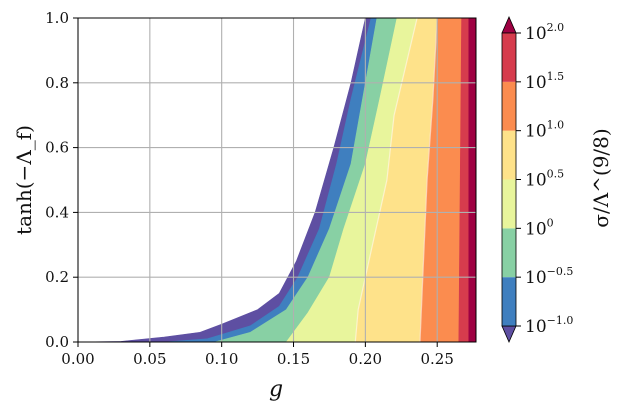 This screenshot has height=410, width=623. What do you see at coordinates (437, 359) in the screenshot?
I see `x-tick-label: 0.25` at bounding box center [437, 359].